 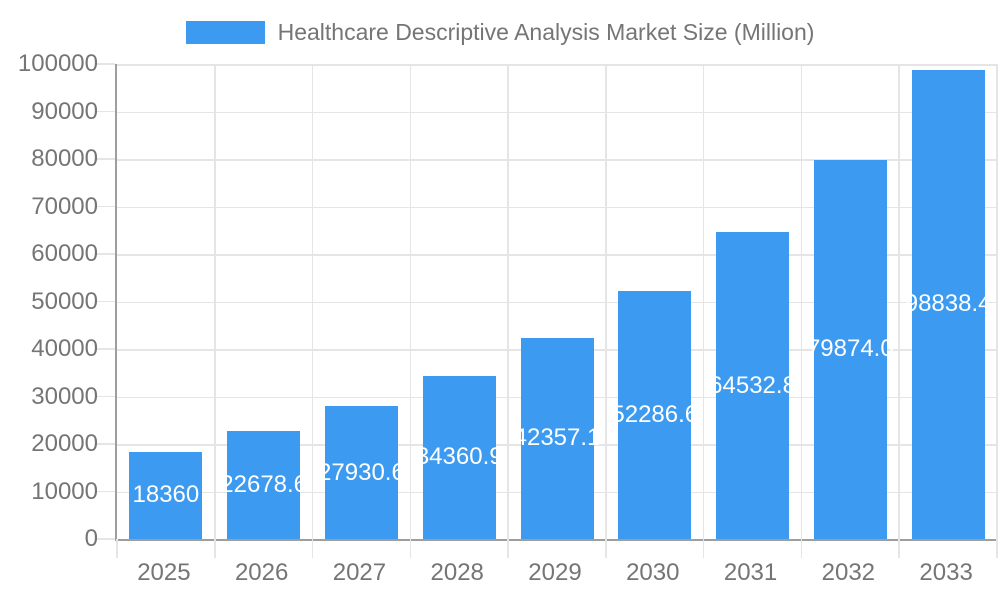 I want to click on x-axis-tick-label: 2028, so click(x=457, y=572).